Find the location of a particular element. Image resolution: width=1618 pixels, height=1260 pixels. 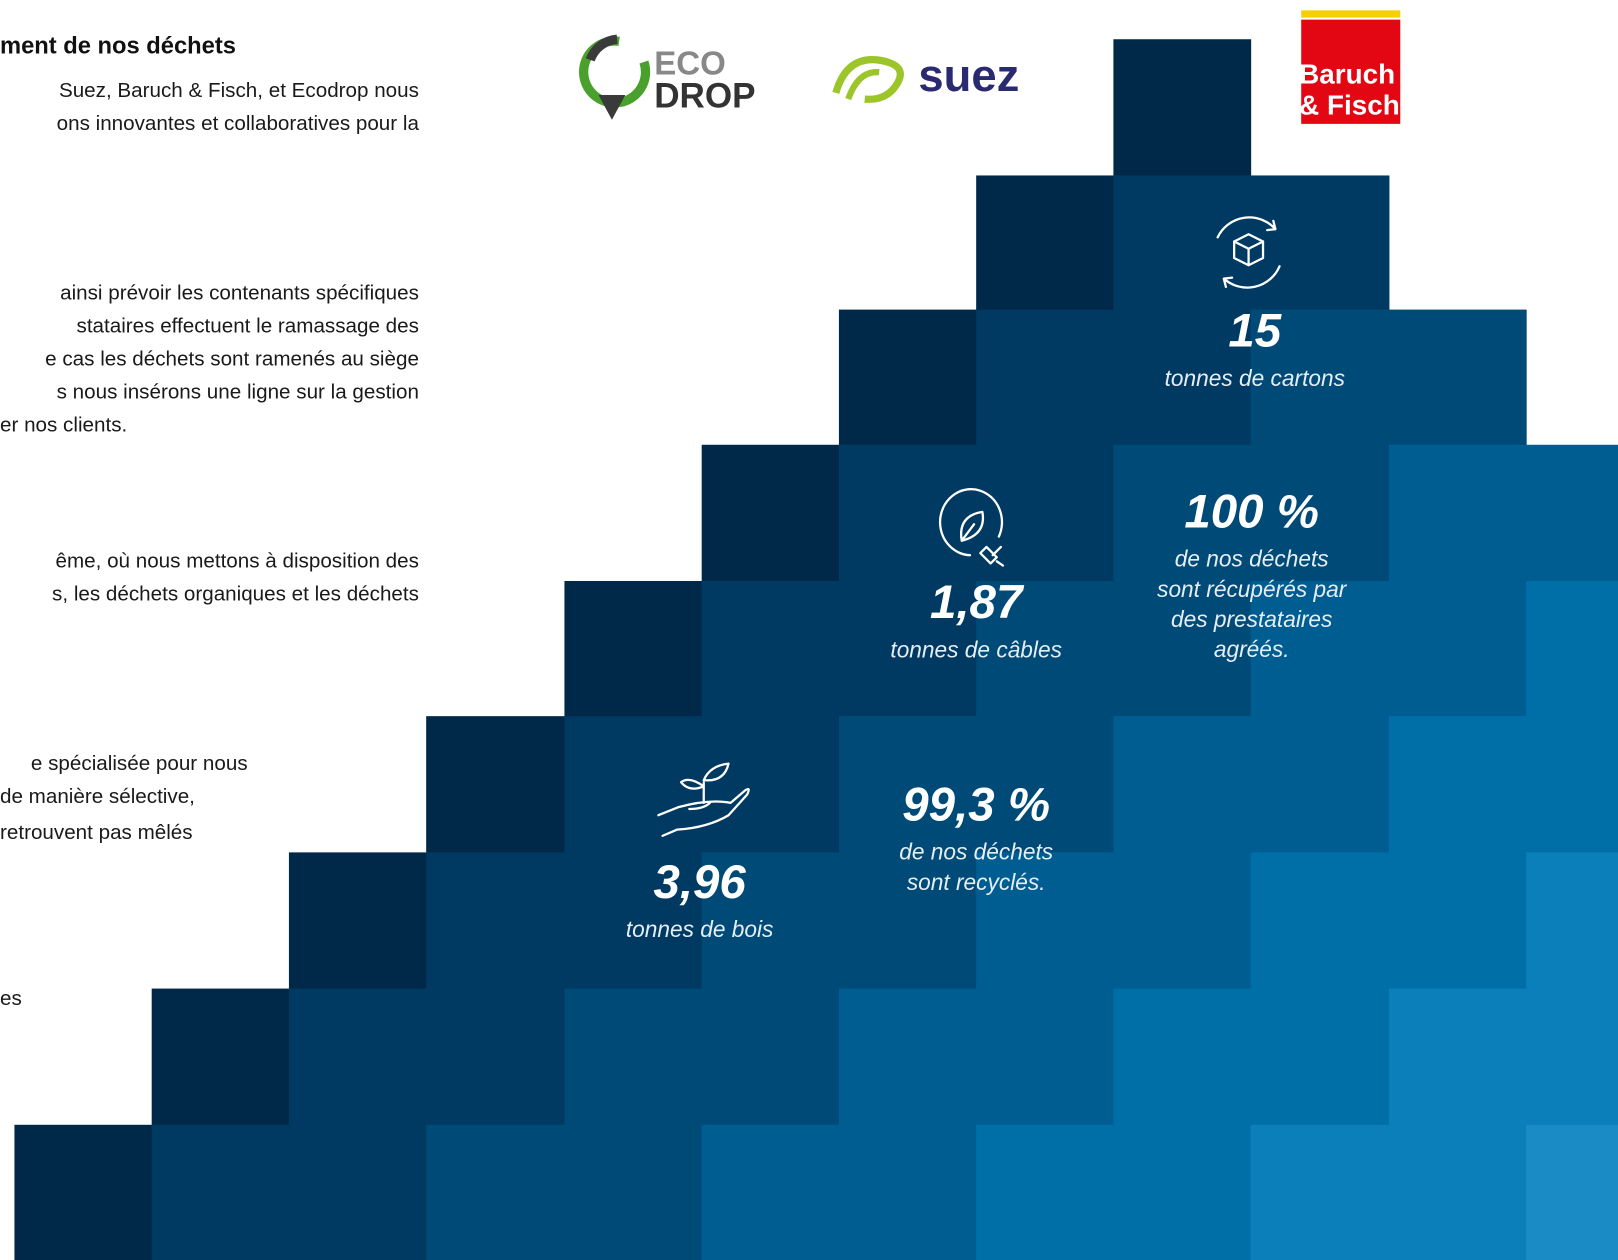

text-line: e spécialisée pour nous is located at coordinates (139, 763).